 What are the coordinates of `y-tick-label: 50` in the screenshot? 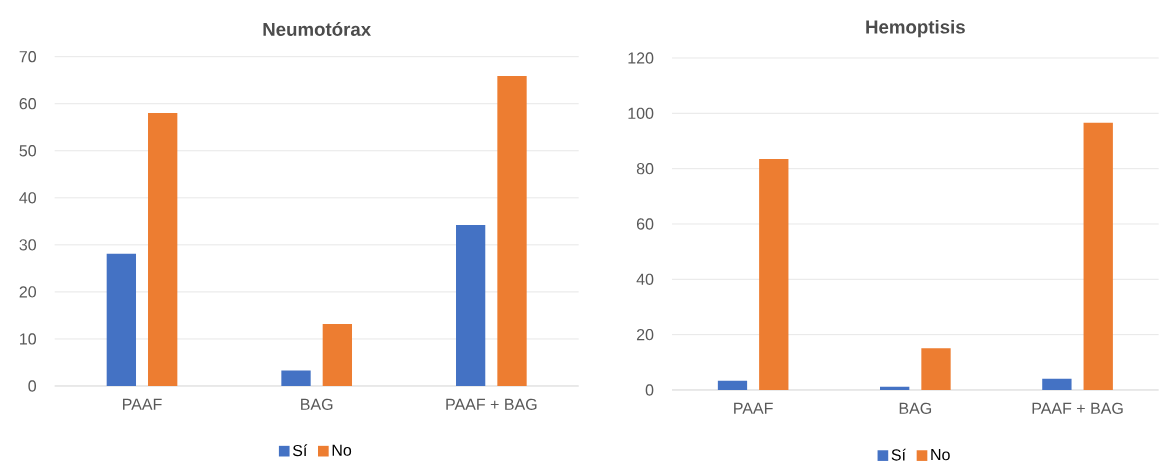 It's located at (28, 151).